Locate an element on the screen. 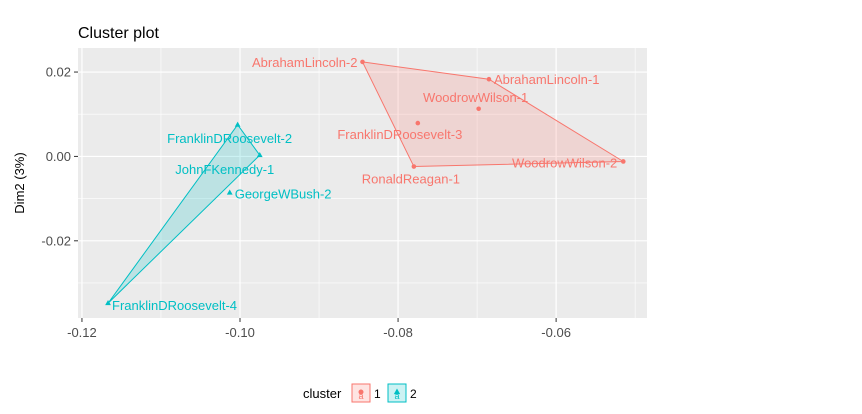 The image size is (862, 414). point-label: RonaldReagan-1 is located at coordinates (411, 179).